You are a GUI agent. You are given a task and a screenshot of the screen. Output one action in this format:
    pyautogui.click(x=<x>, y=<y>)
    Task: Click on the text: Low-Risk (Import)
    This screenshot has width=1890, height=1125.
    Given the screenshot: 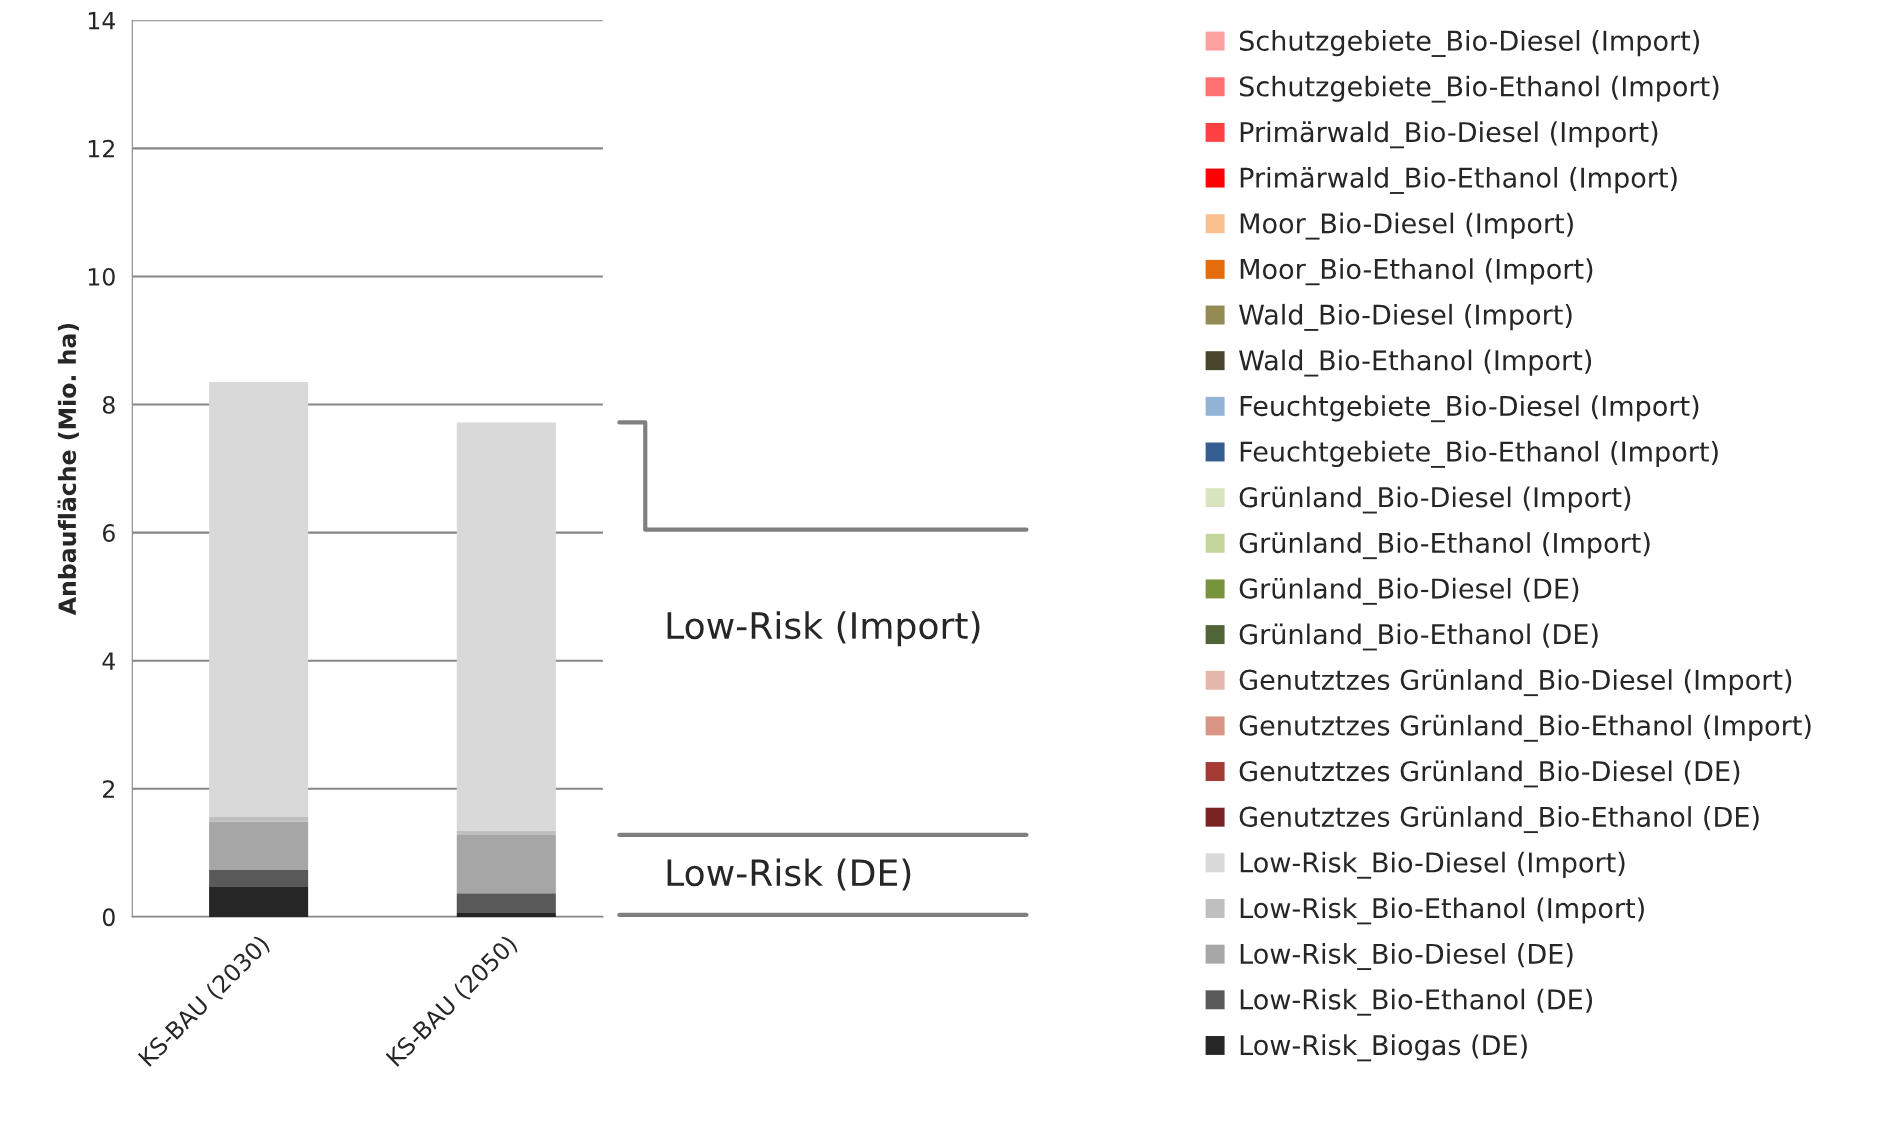 What is the action you would take?
    pyautogui.click(x=823, y=629)
    